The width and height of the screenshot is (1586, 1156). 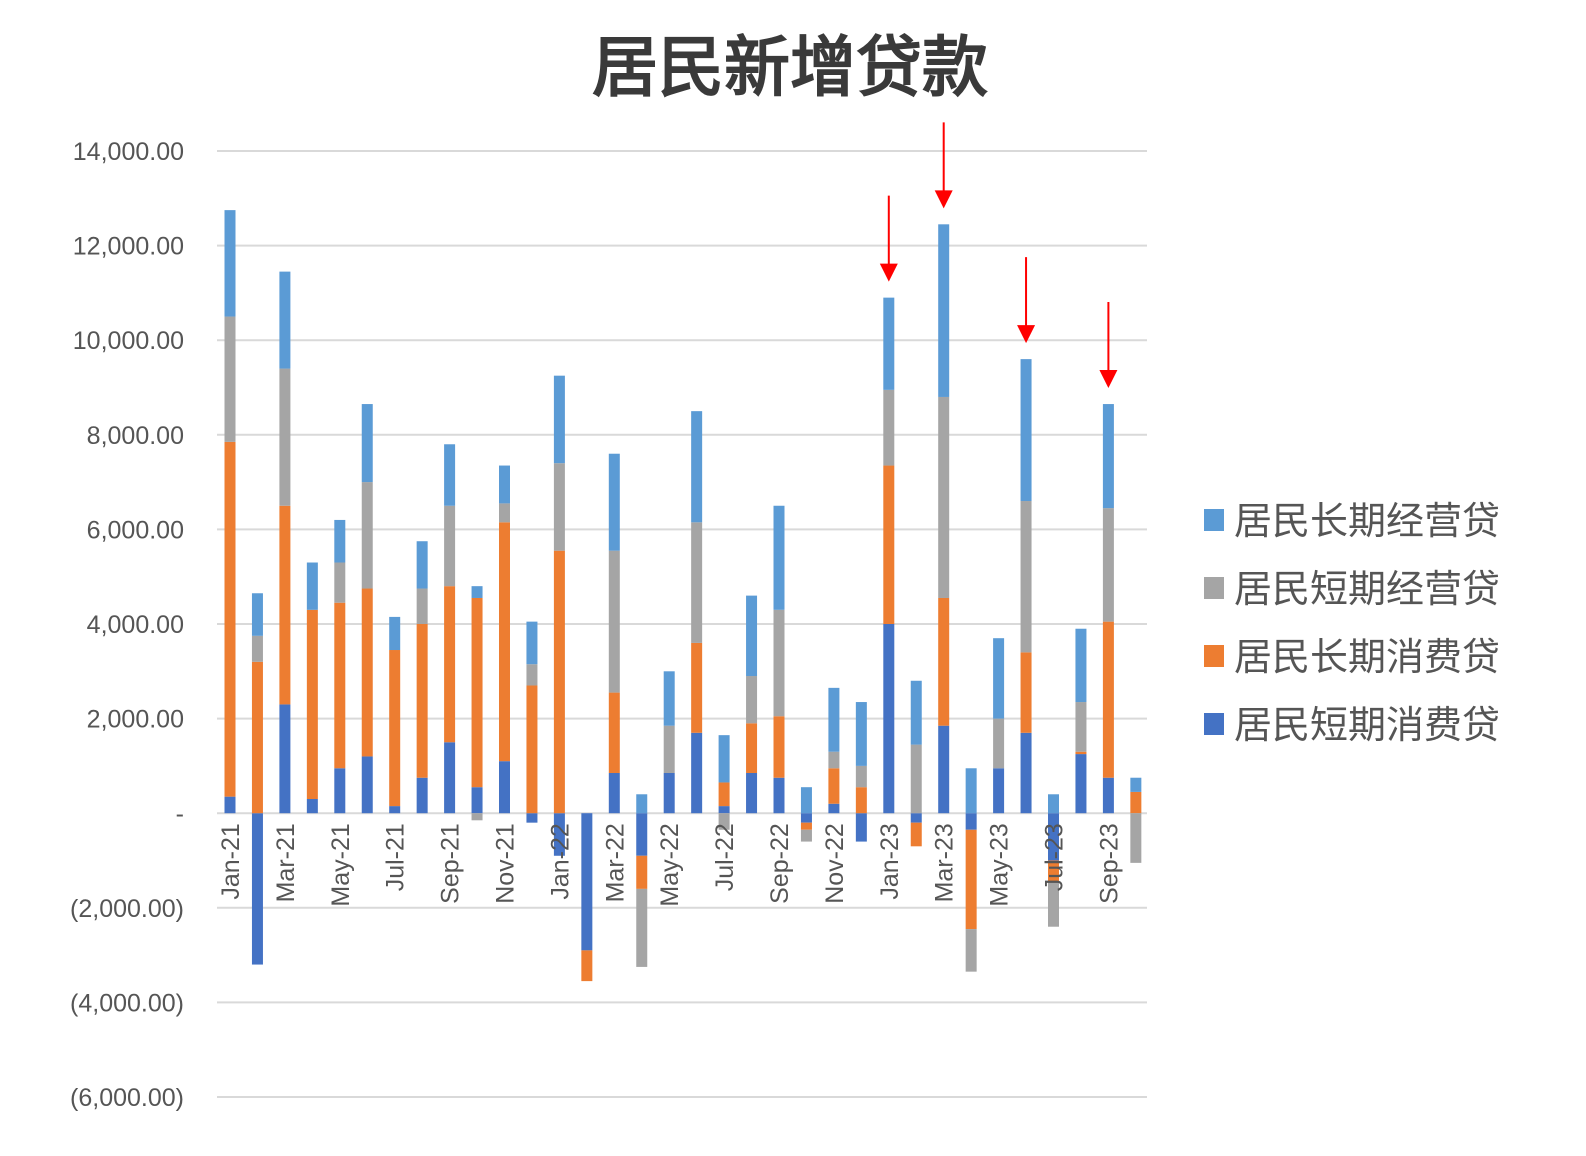 I want to click on x-tick-label: Sep-23, so click(x=1109, y=863).